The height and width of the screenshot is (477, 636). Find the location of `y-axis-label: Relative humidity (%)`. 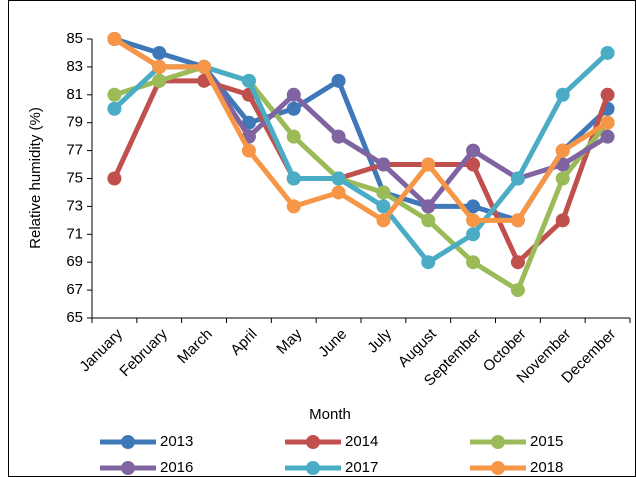

y-axis-label: Relative humidity (%) is located at coordinates (35, 178).